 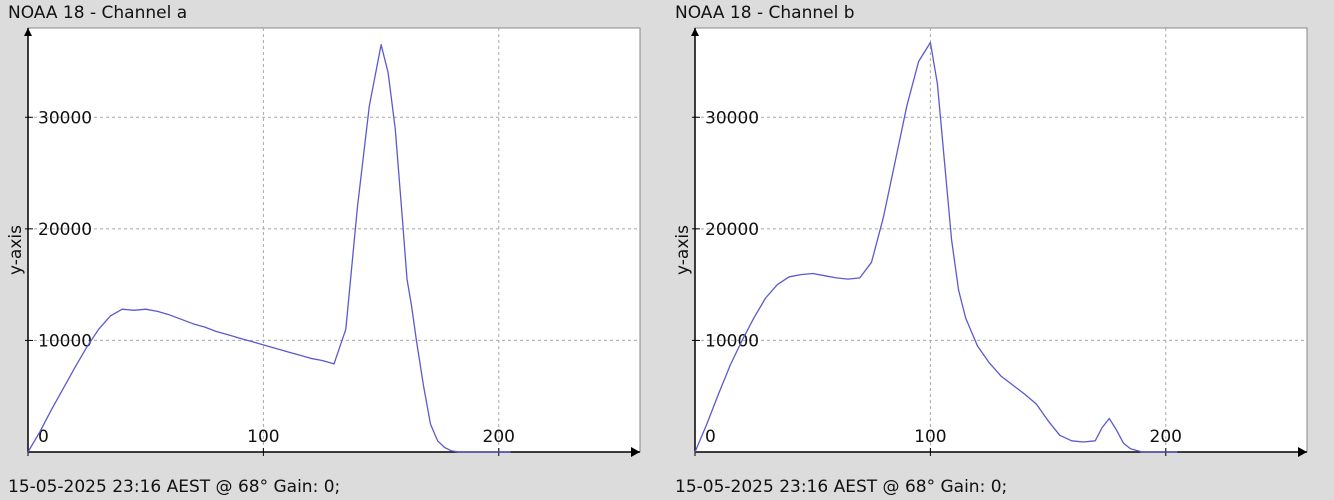 I want to click on chart-title: NOAA 18 - Channel a, so click(x=98, y=13).